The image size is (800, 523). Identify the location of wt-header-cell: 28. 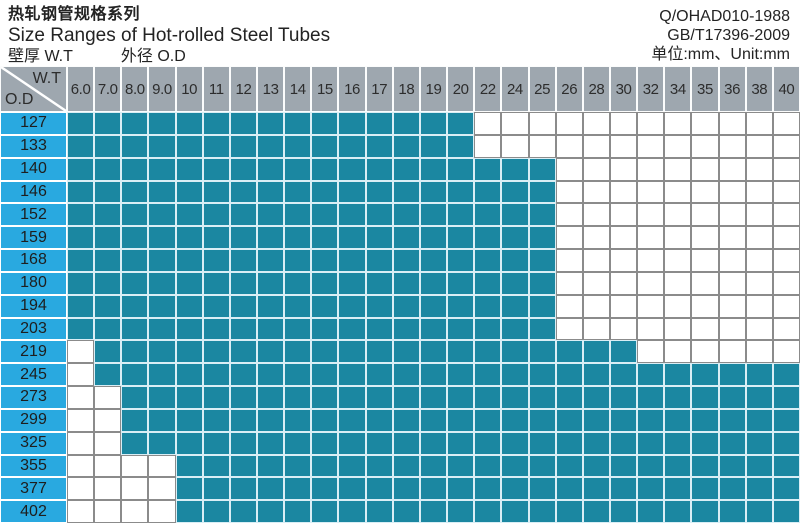
(596, 89).